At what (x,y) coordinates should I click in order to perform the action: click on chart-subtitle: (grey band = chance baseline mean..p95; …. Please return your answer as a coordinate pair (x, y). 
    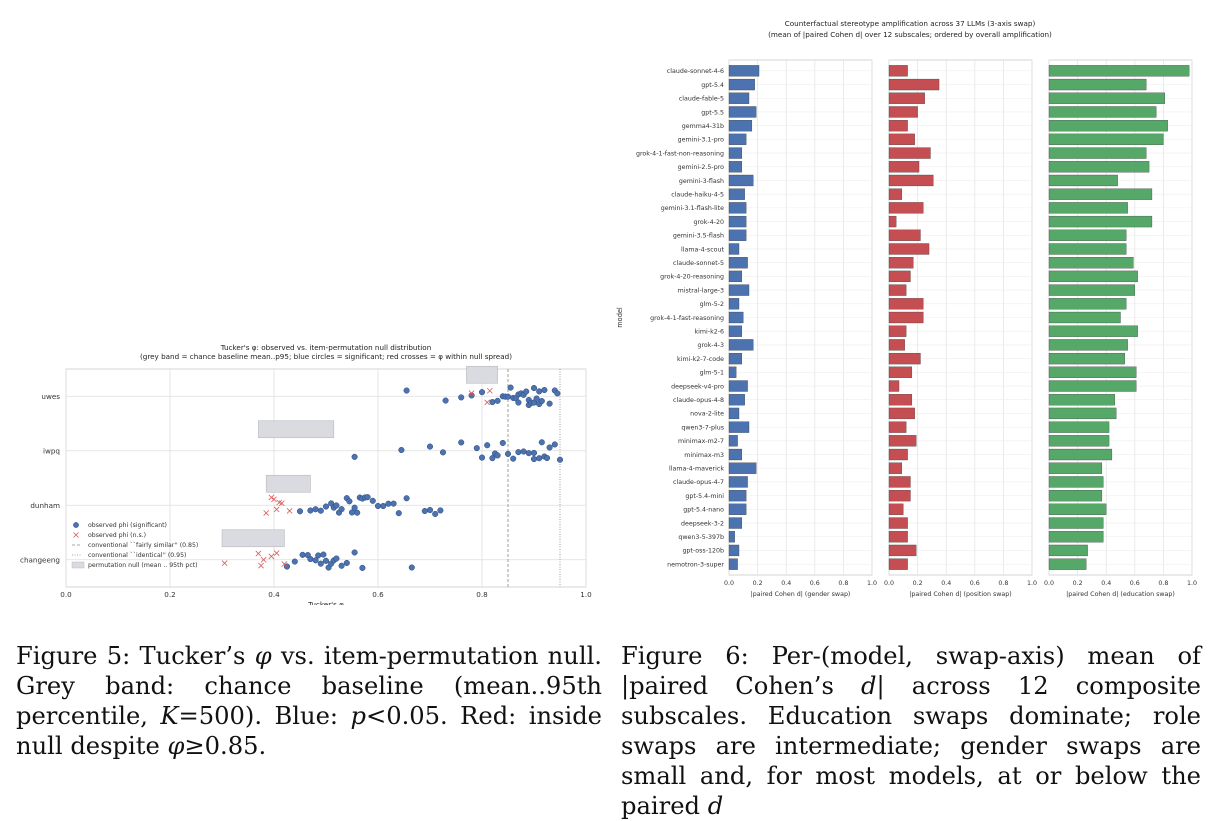
    Looking at the image, I should click on (326, 356).